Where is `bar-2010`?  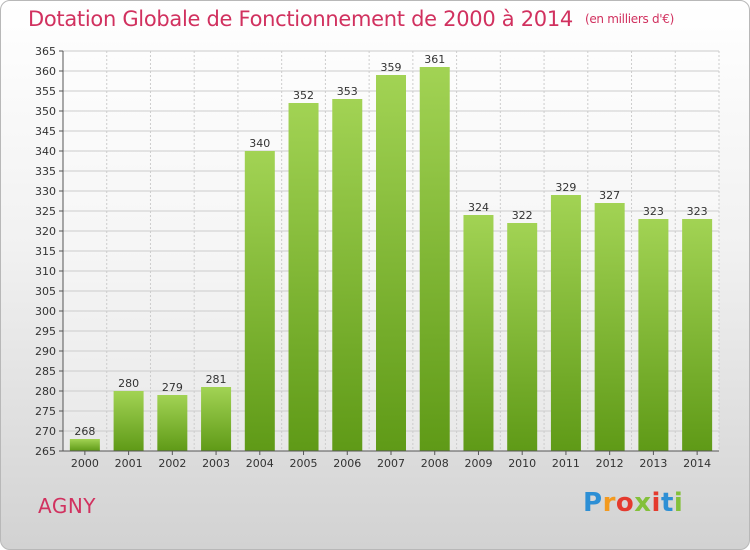 bar-2010 is located at coordinates (522, 337).